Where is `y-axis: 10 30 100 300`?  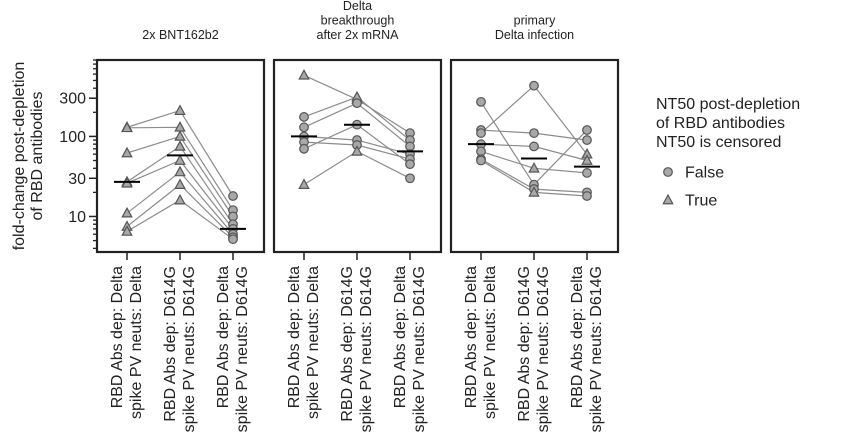
y-axis: 10 30 100 300 is located at coordinates (78, 154).